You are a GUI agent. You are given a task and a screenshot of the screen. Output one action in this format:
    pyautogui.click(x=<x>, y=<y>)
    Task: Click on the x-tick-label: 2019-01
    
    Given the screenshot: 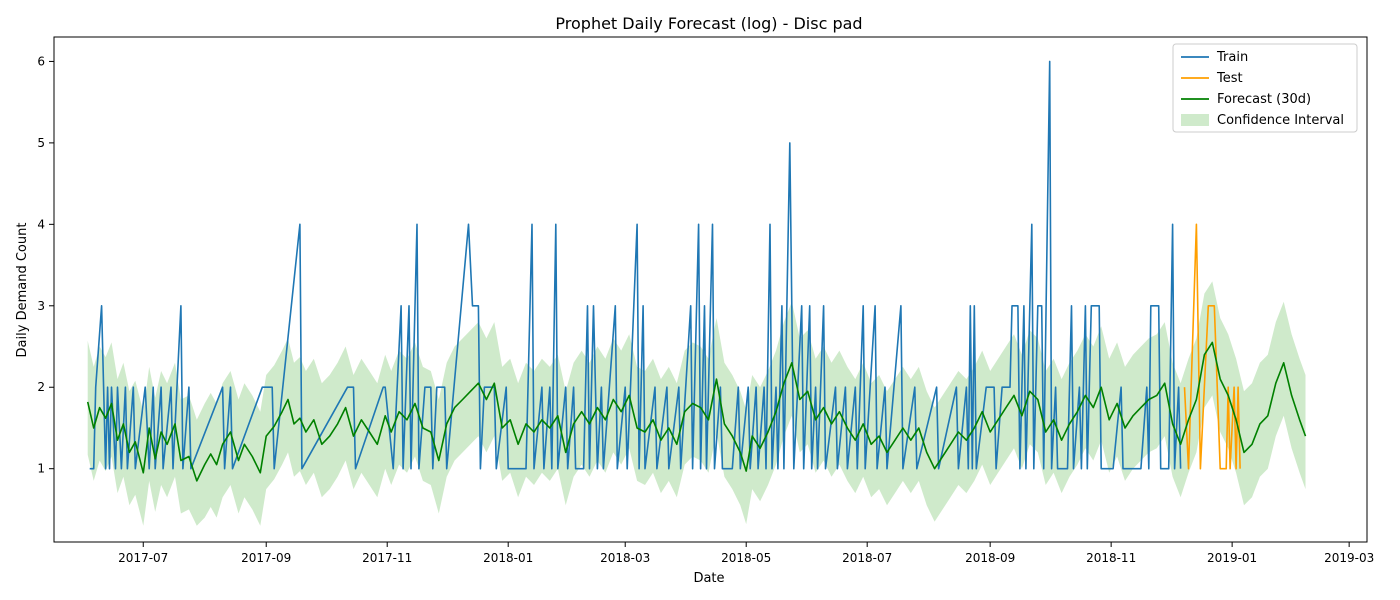 What is the action you would take?
    pyautogui.click(x=1232, y=558)
    